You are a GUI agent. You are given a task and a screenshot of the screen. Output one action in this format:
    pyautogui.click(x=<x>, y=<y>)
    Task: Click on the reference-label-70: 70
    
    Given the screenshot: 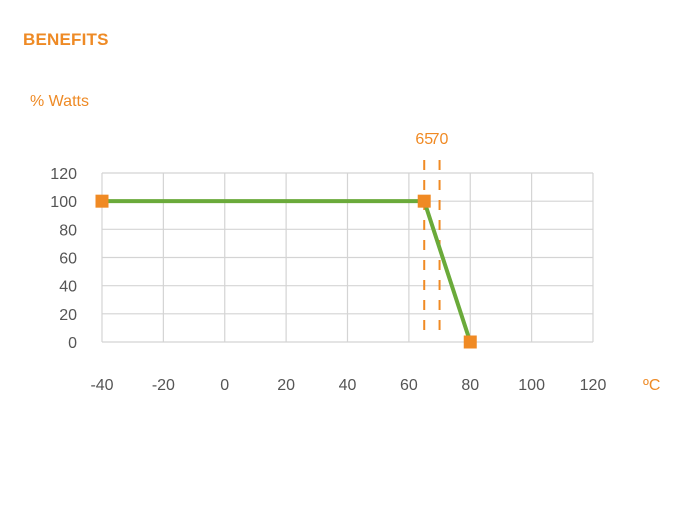 What is the action you would take?
    pyautogui.click(x=440, y=139)
    